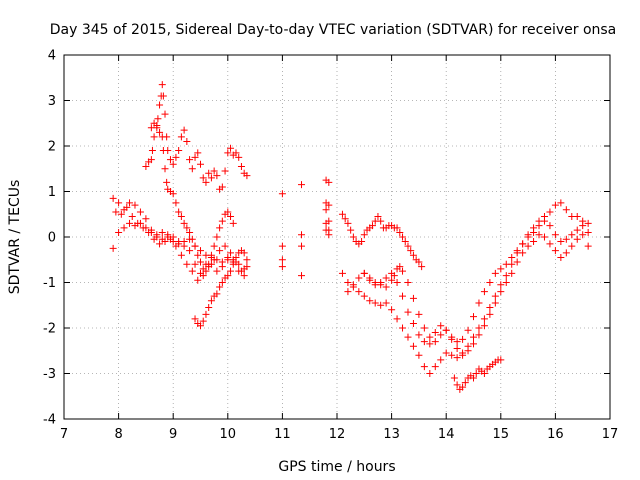 The height and width of the screenshot is (480, 640). What do you see at coordinates (555, 434) in the screenshot?
I see `x-tick-label: 16` at bounding box center [555, 434].